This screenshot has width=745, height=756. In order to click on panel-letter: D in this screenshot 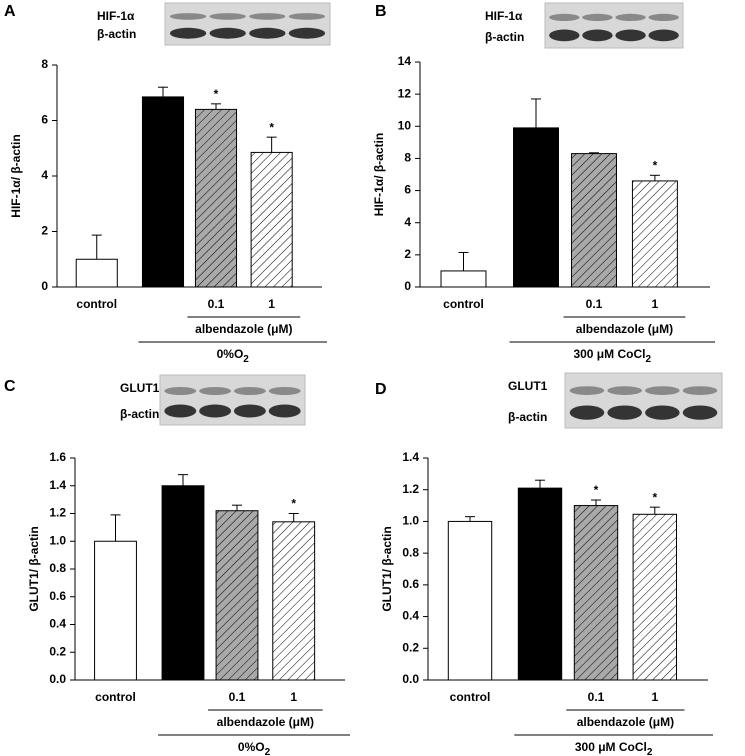, I will do `click(381, 389)`.